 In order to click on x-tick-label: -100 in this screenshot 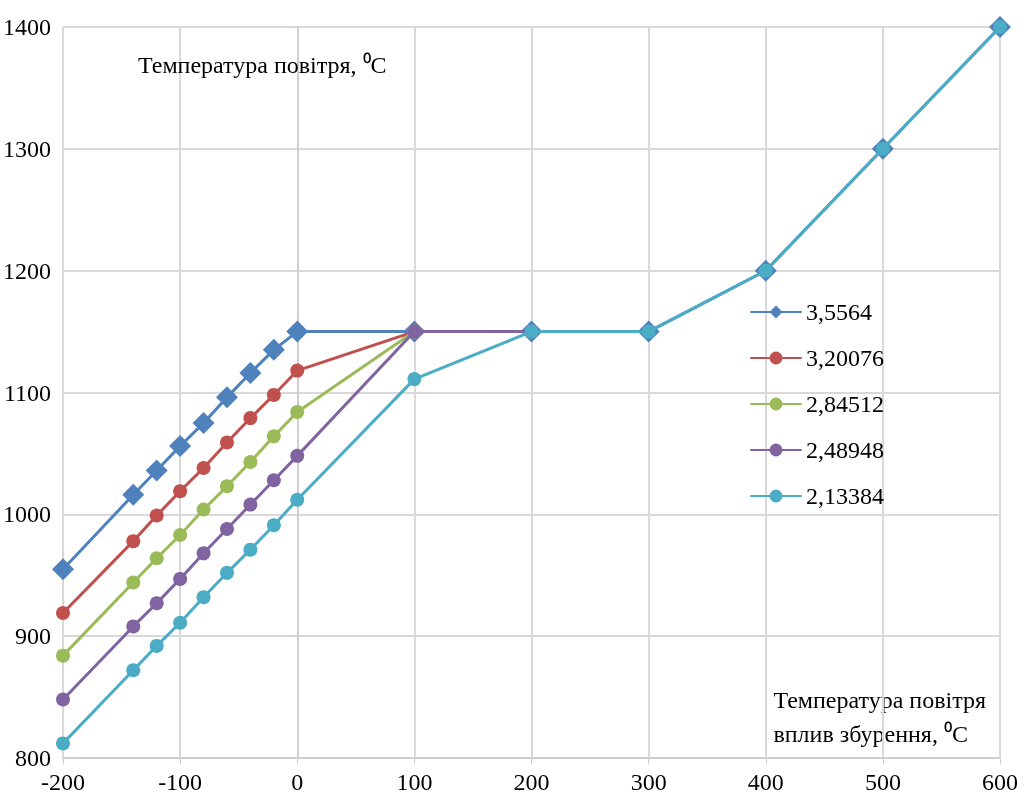, I will do `click(180, 782)`.